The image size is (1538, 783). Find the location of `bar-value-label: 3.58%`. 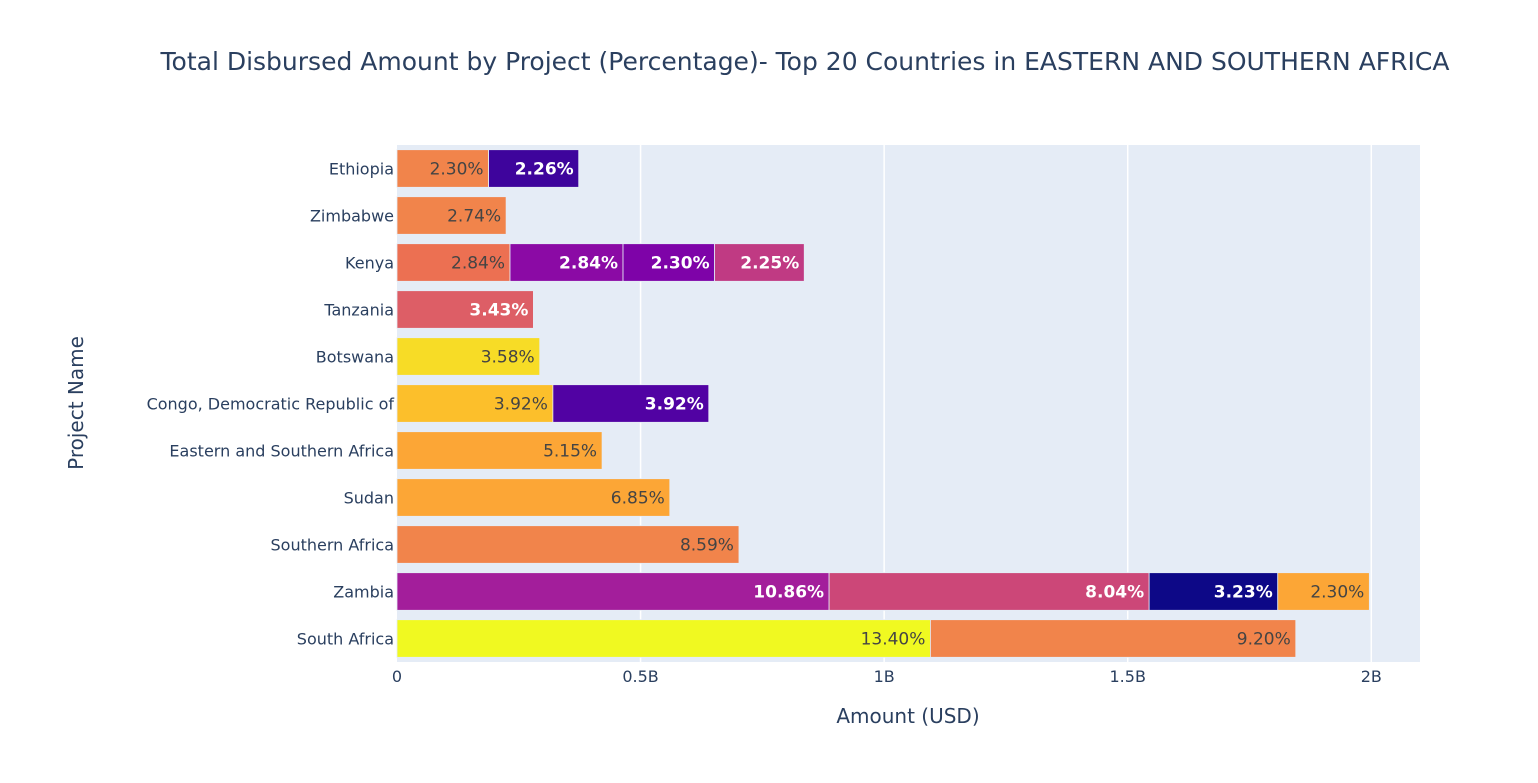

bar-value-label: 3.58% is located at coordinates (508, 358).